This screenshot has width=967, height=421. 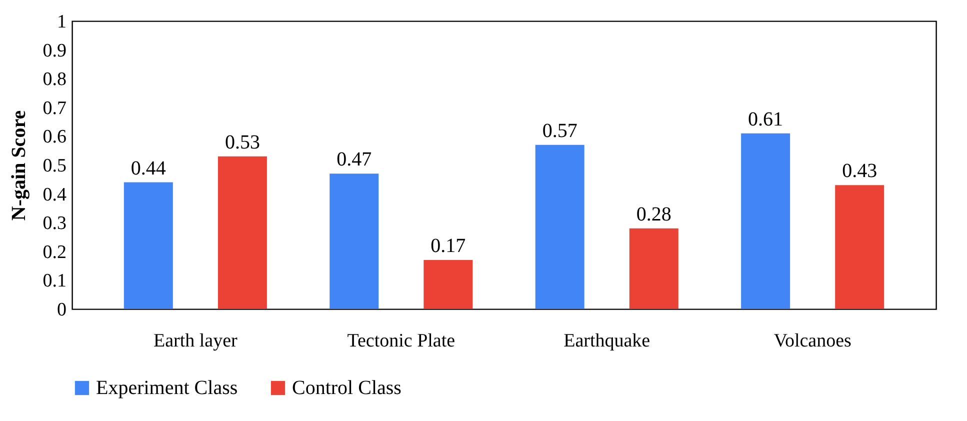 I want to click on data-label: 0.44, so click(x=148, y=168).